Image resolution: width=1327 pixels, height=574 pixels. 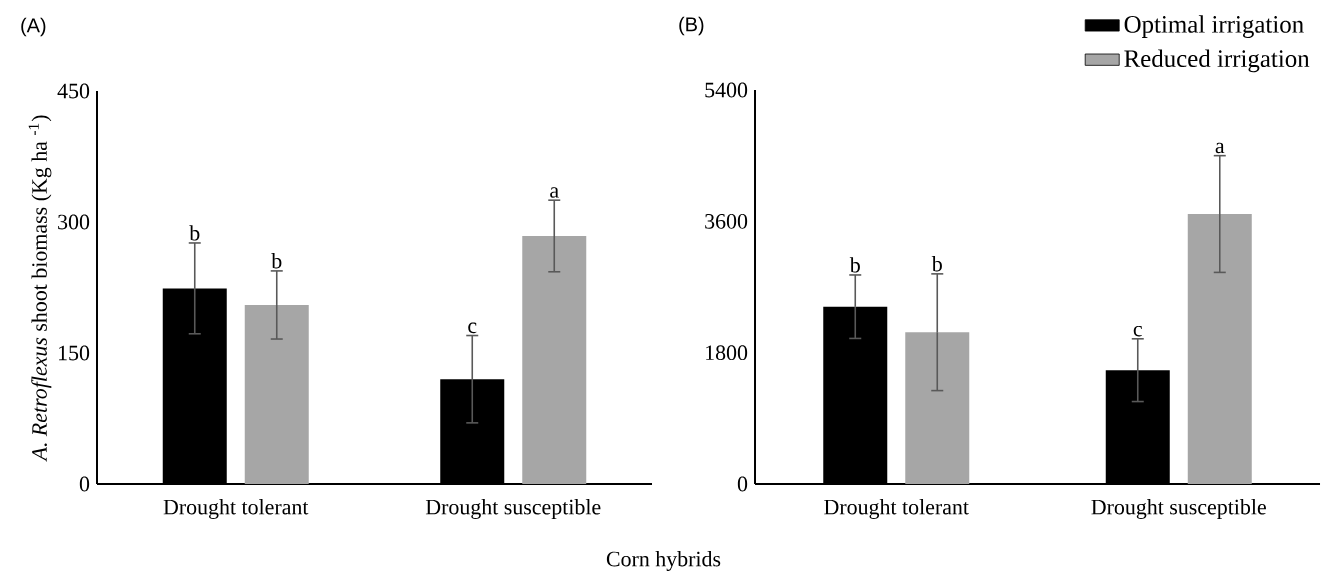 What do you see at coordinates (663, 561) in the screenshot?
I see `x-axis-title: Corn hybrids` at bounding box center [663, 561].